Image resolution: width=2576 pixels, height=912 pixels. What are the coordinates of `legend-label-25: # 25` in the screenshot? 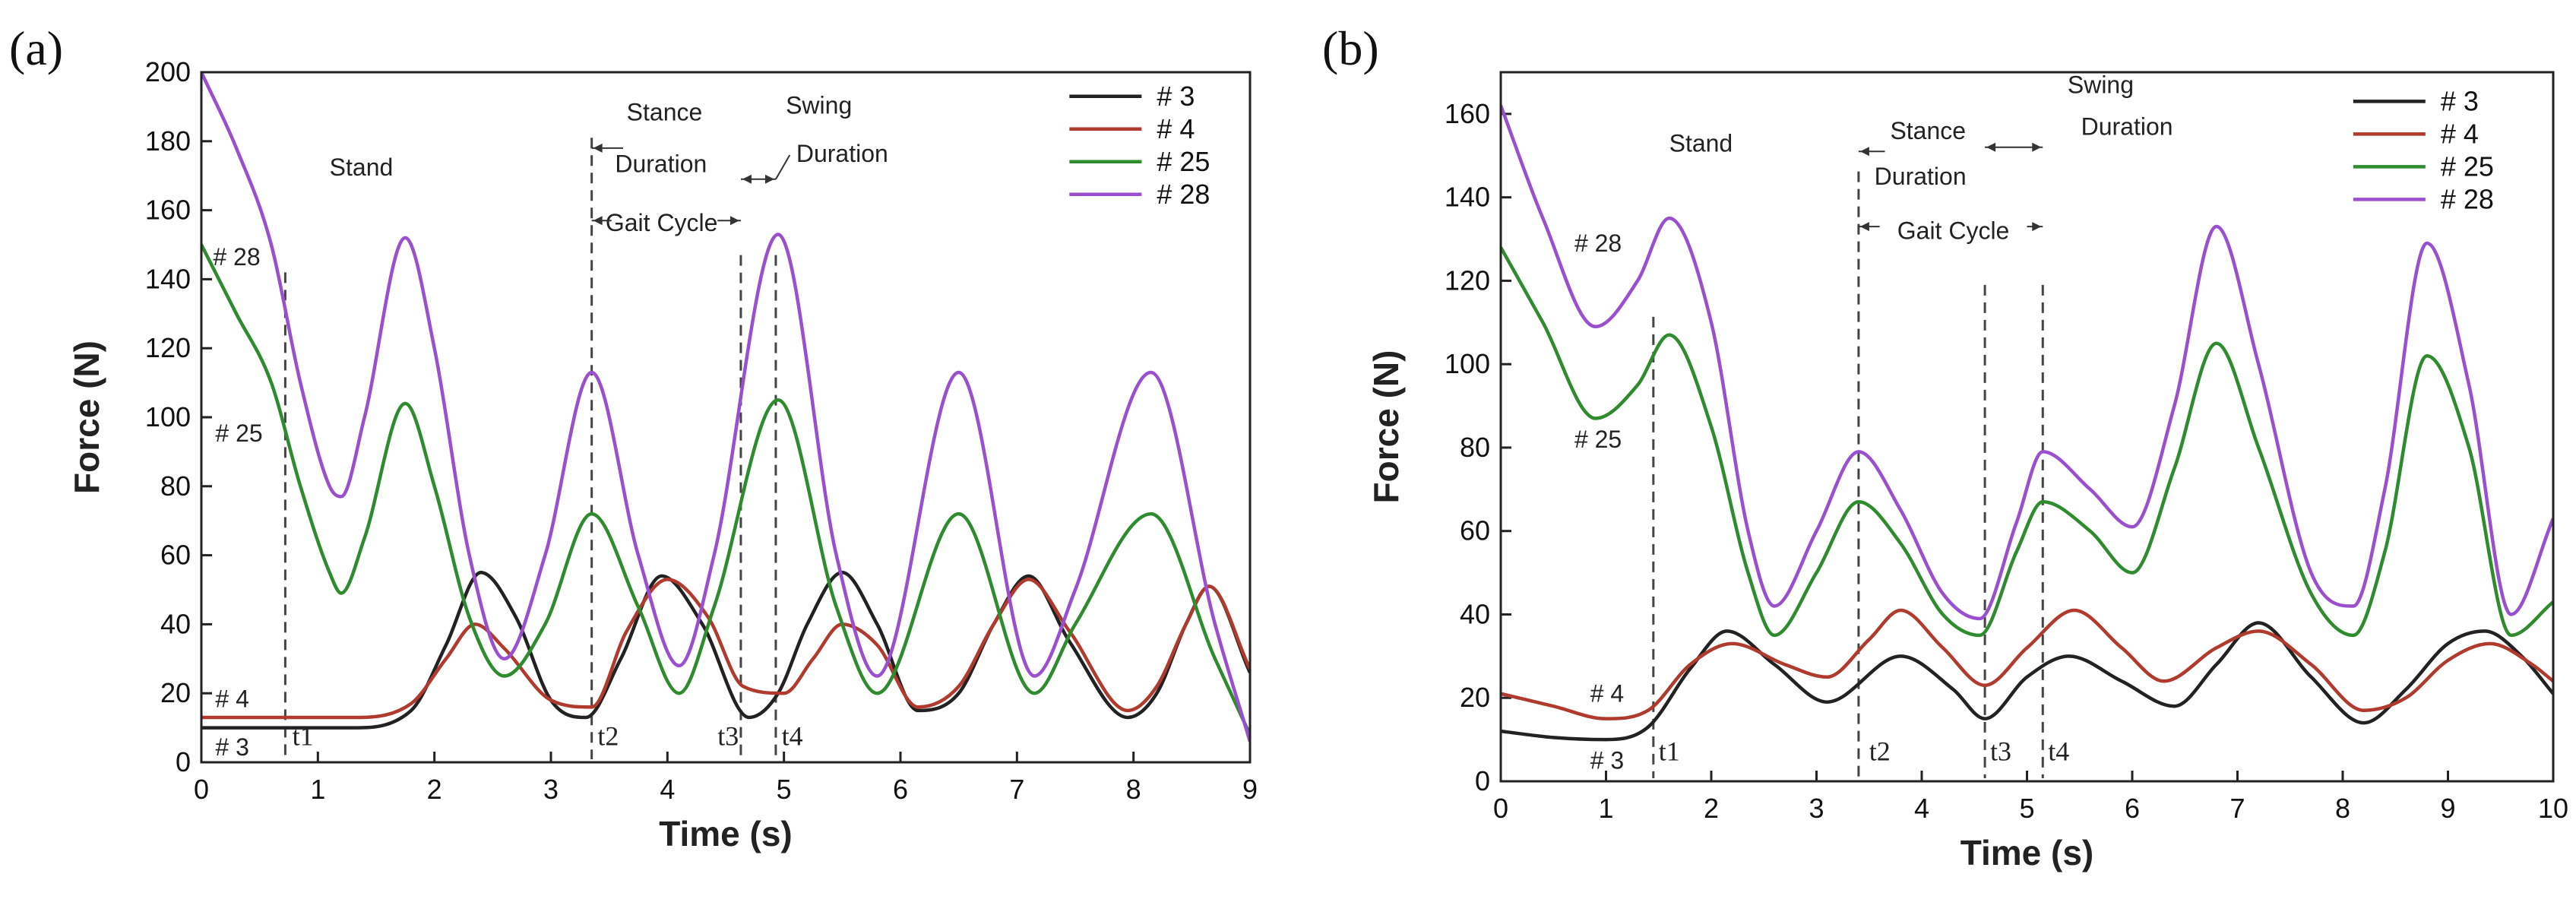 It's located at (1183, 162).